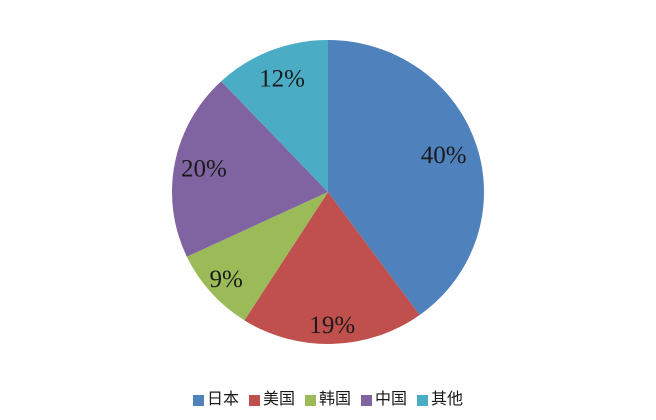 This screenshot has width=656, height=420. I want to click on slice-data-label: 19%, so click(332, 325).